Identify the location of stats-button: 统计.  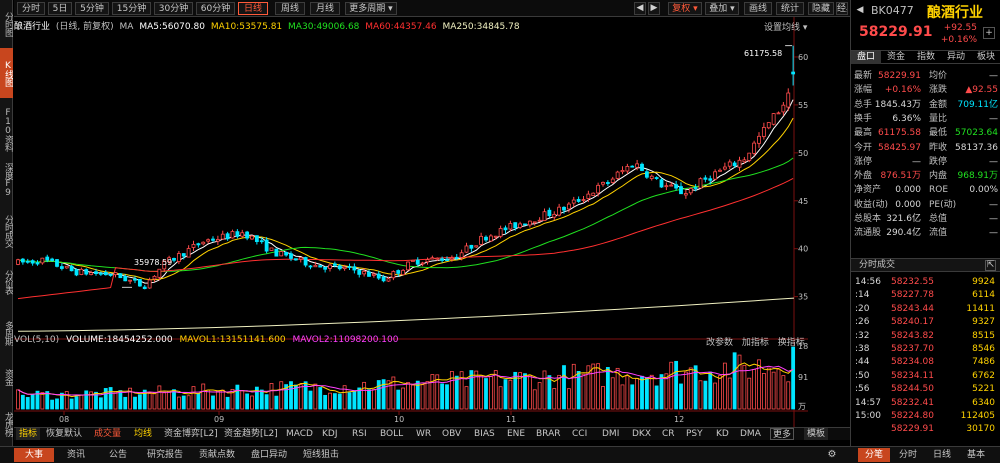
(790, 8).